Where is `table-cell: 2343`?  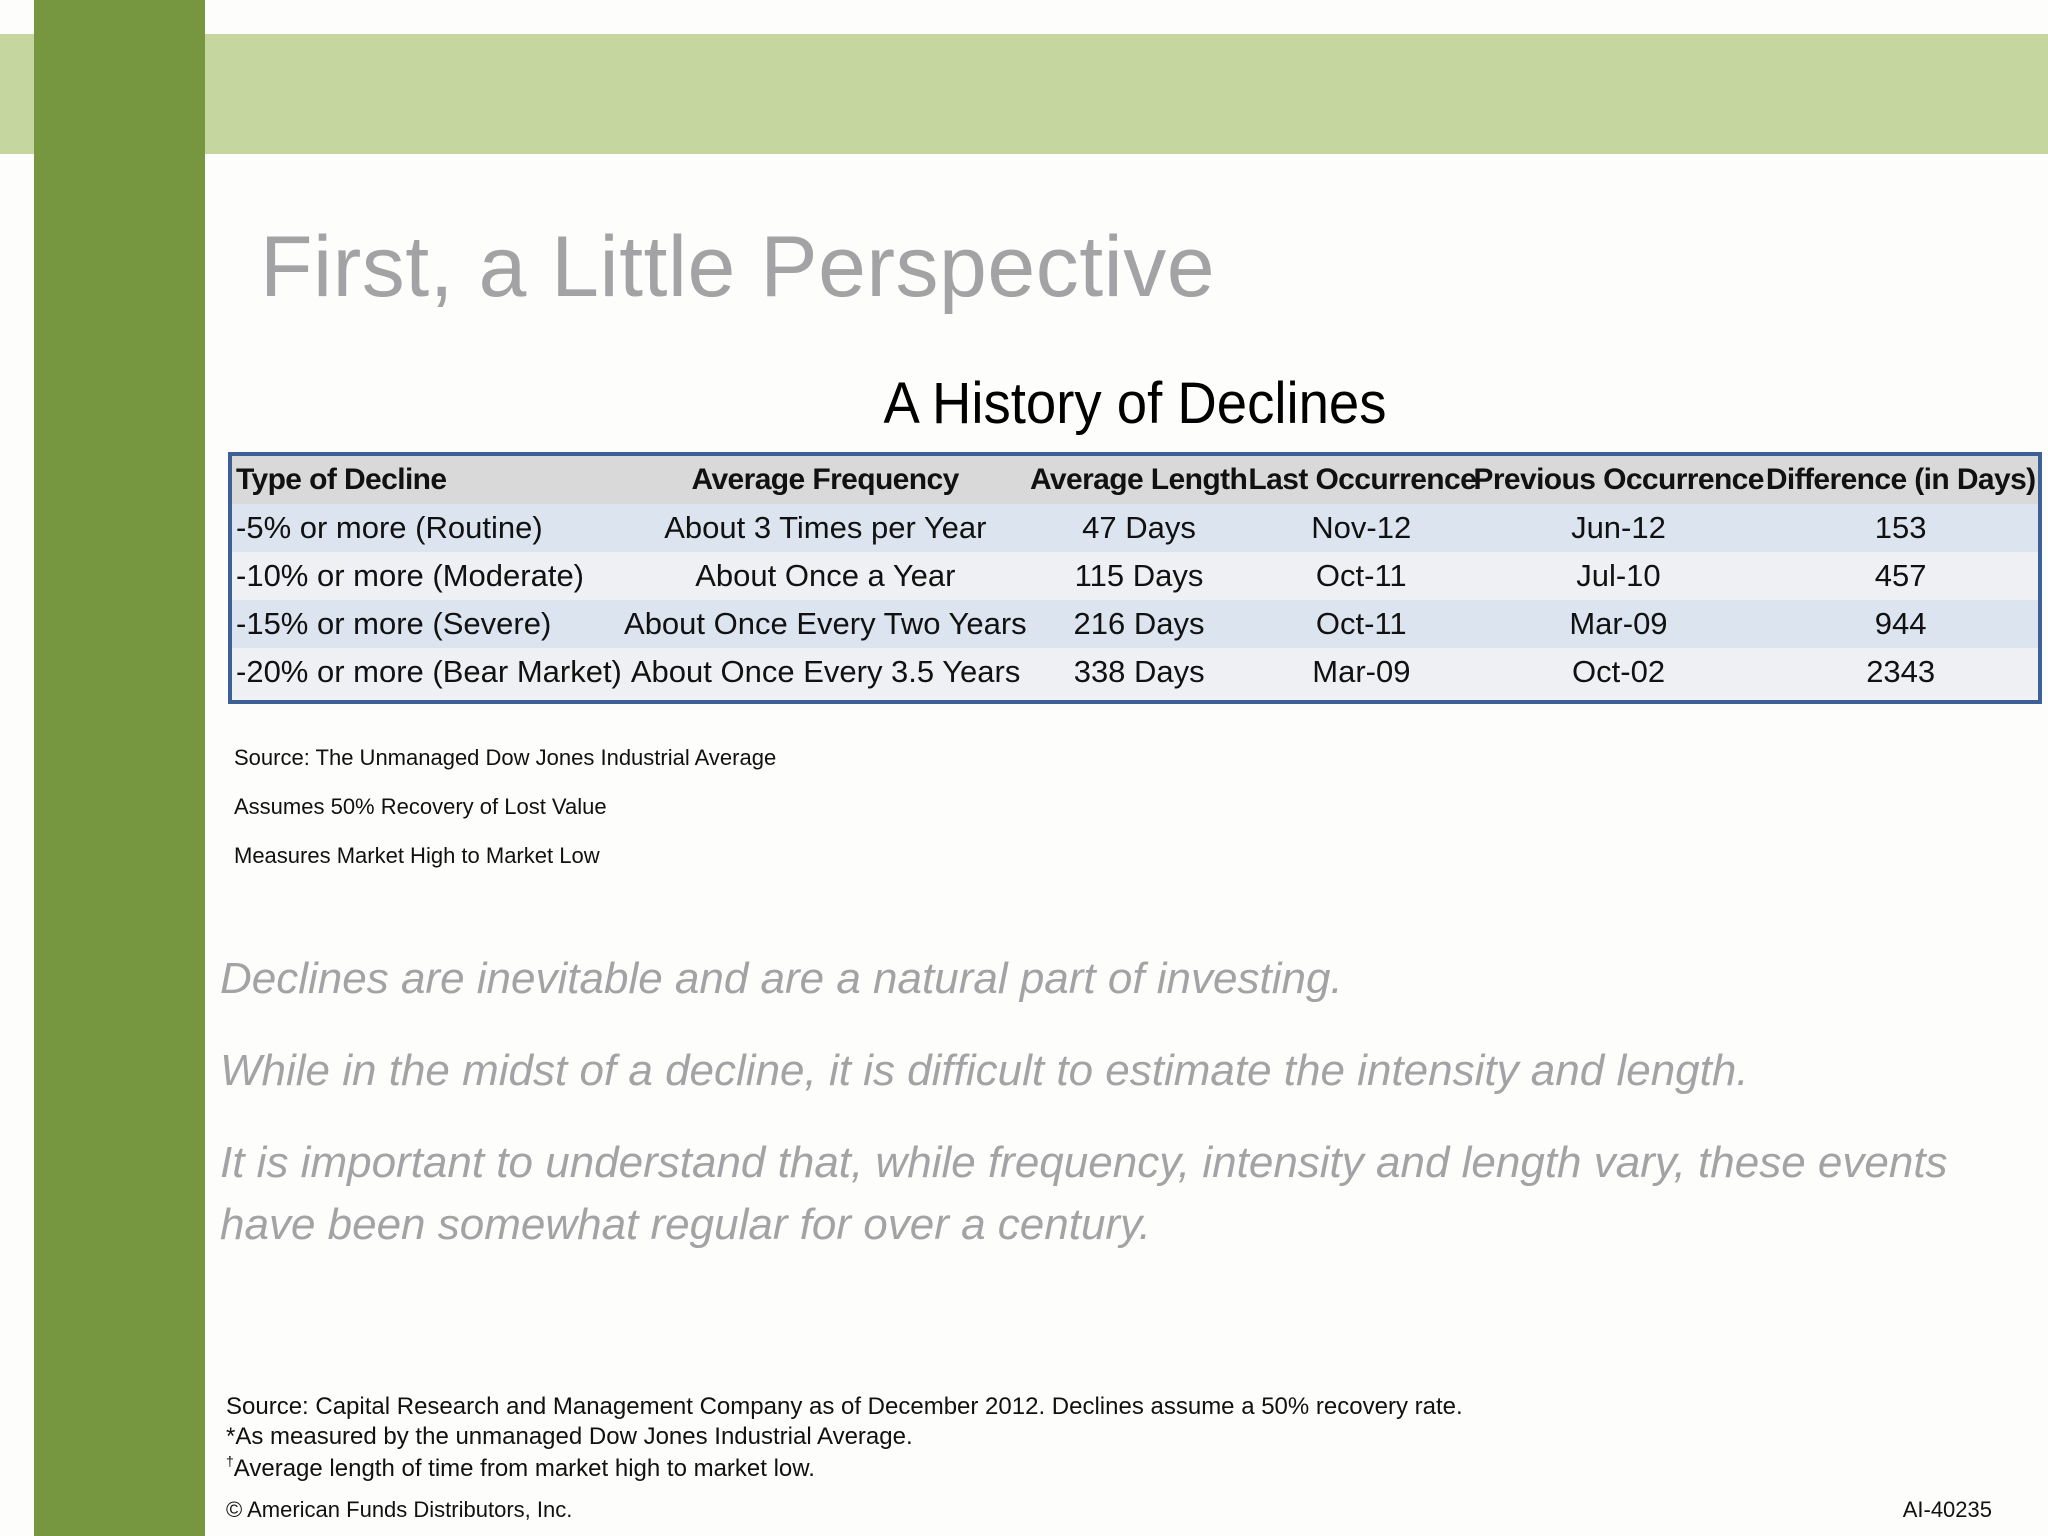
table-cell: 2343 is located at coordinates (1901, 671).